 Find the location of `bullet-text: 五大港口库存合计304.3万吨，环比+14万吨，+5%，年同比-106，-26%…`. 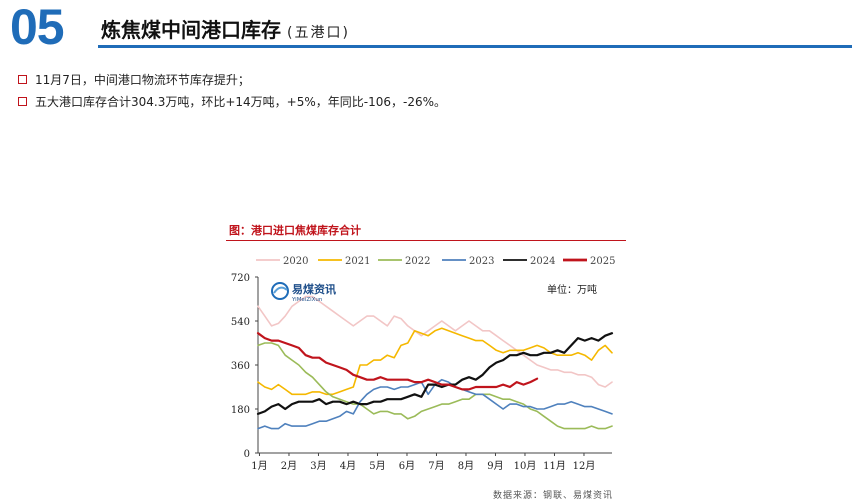

bullet-text: 五大港口库存合计304.3万吨，环比+14万吨，+5%，年同比-106，-26%… is located at coordinates (241, 101).